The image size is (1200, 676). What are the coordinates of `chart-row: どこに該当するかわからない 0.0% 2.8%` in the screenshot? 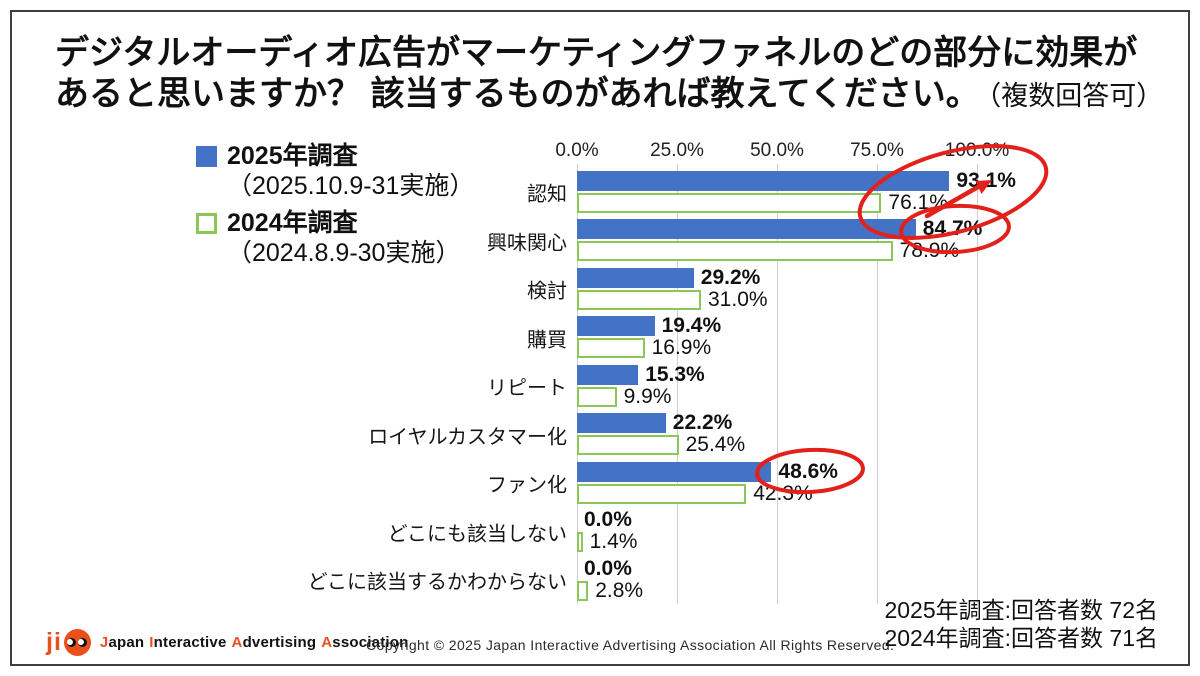 It's located at (642, 580).